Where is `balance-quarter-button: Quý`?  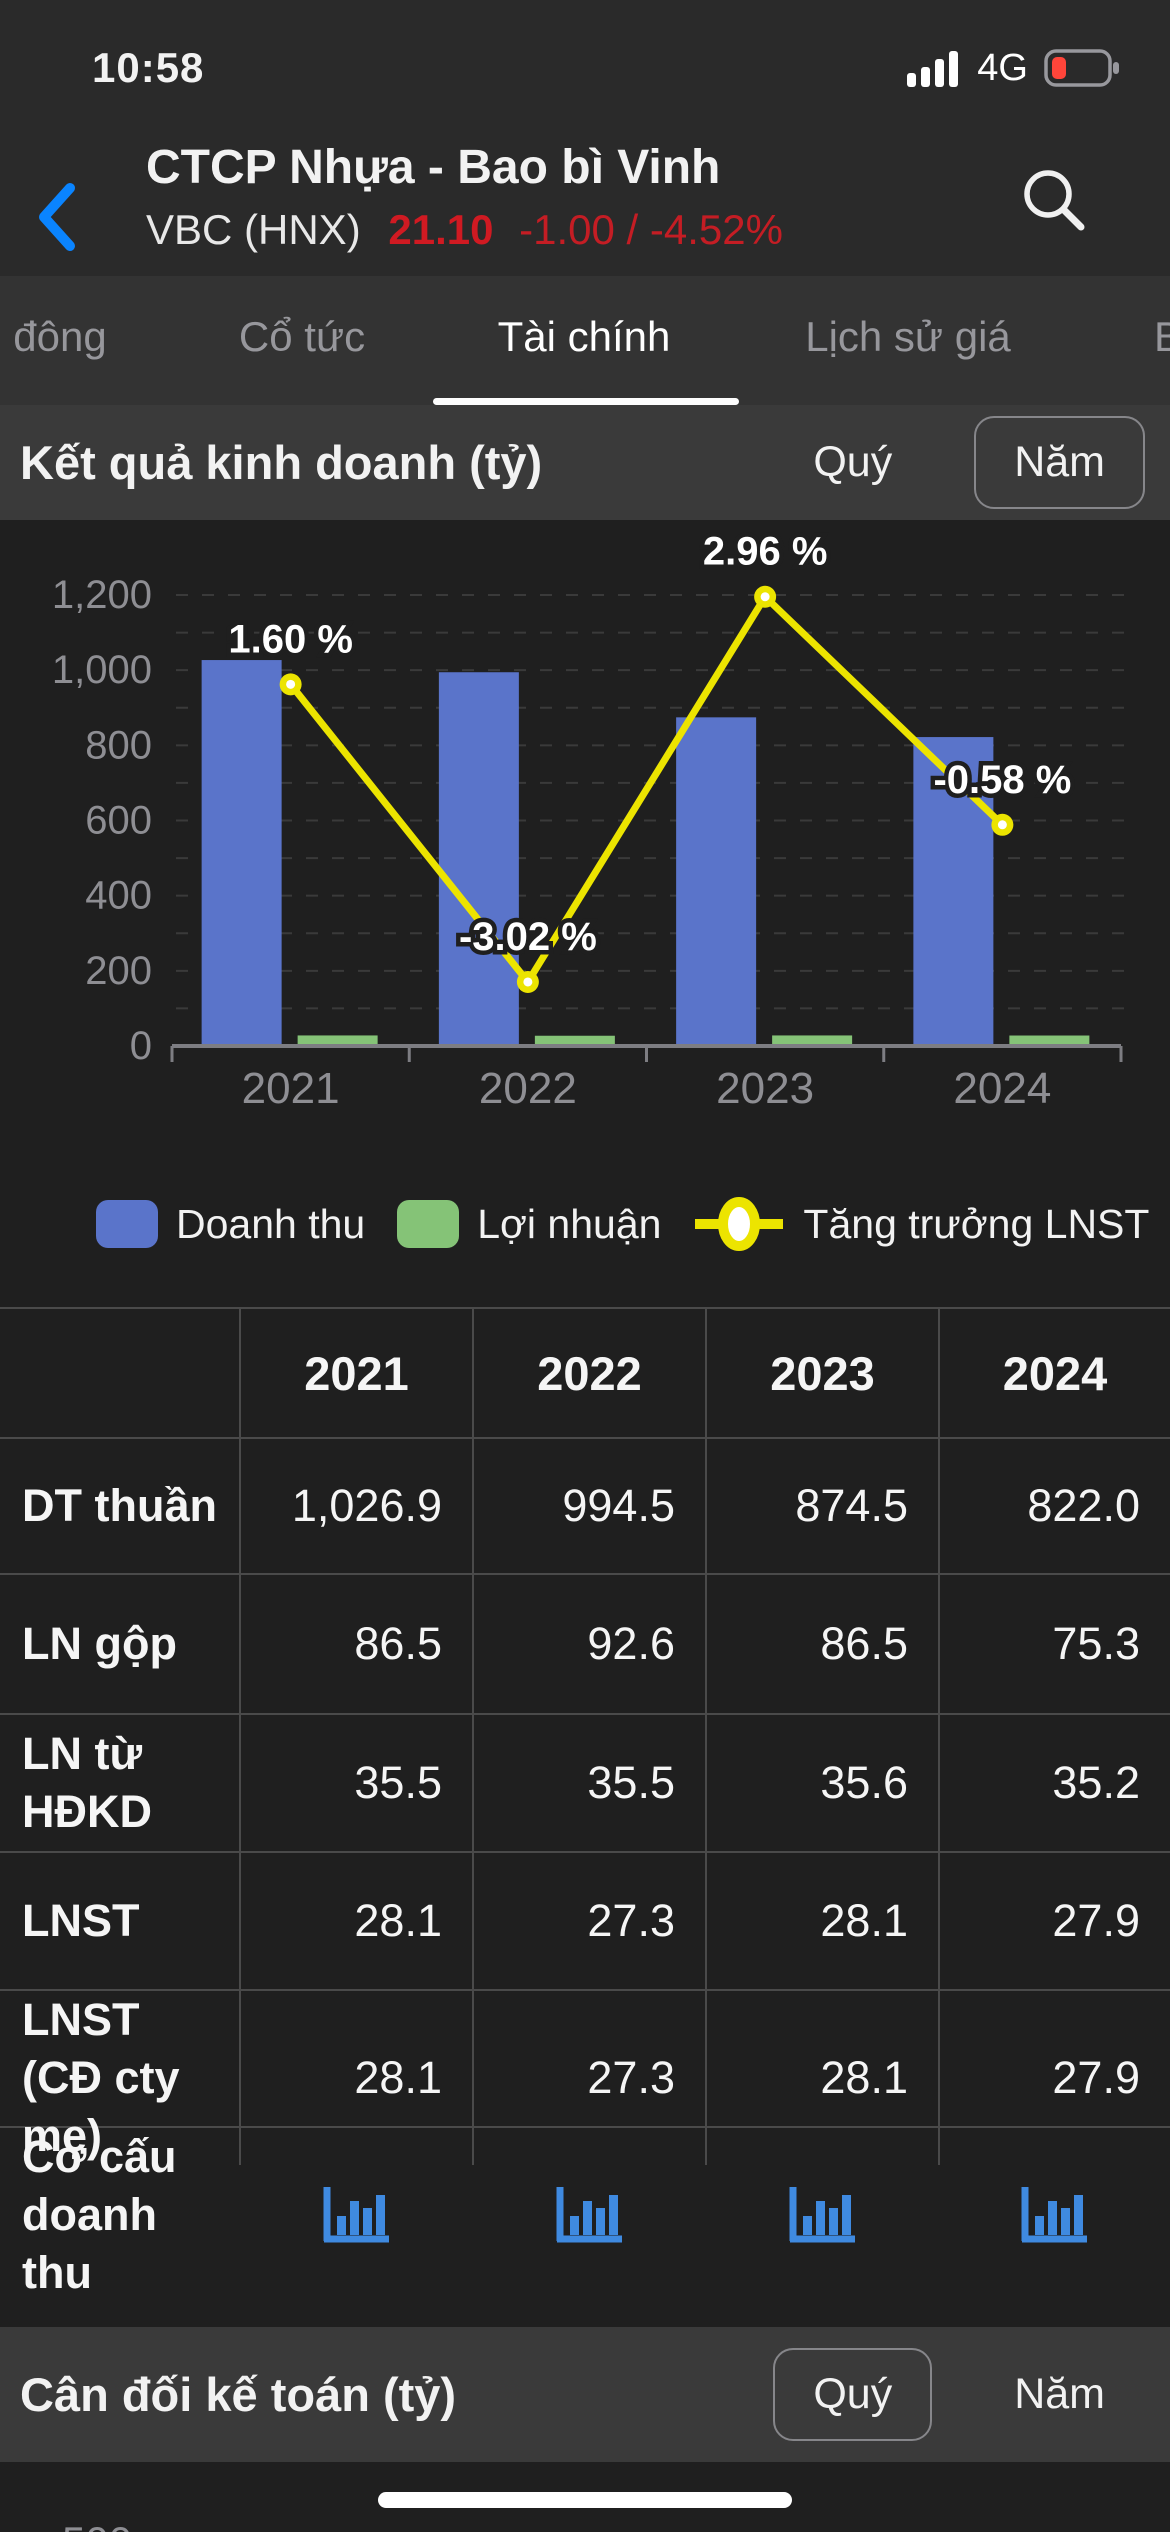 balance-quarter-button: Quý is located at coordinates (853, 2394).